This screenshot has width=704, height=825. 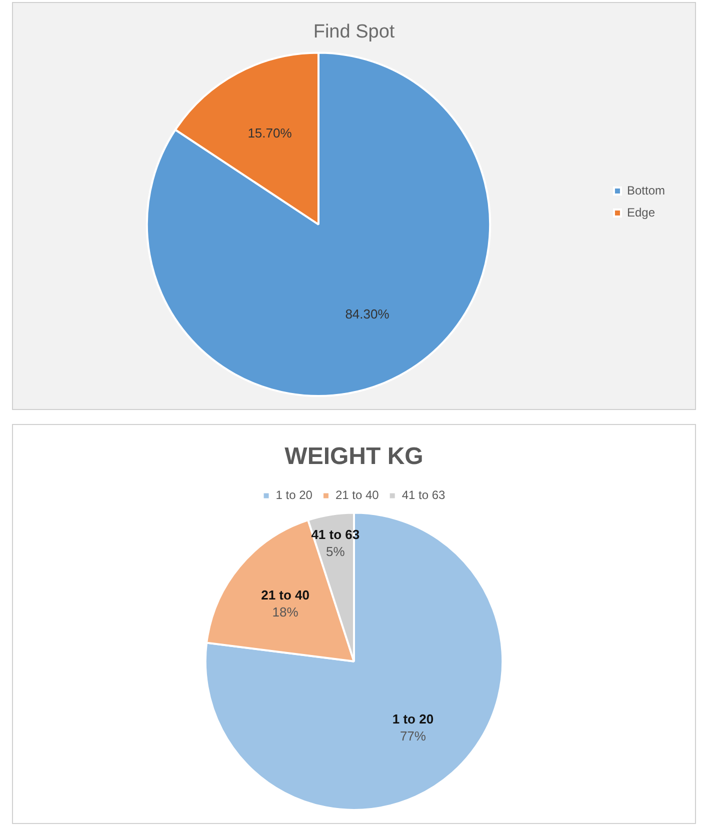 What do you see at coordinates (354, 32) in the screenshot?
I see `chart-title: Find Spot` at bounding box center [354, 32].